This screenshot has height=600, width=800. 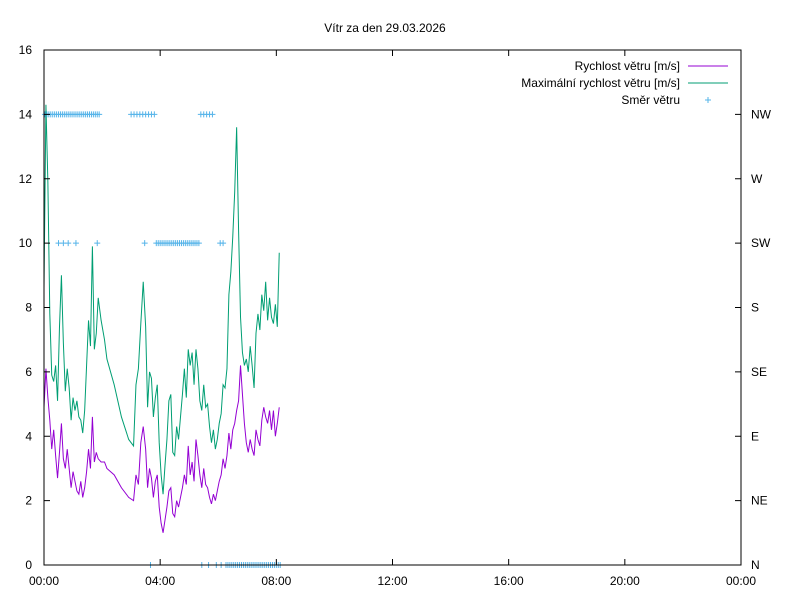 I want to click on y2-tick-label-0: N, so click(x=755, y=565).